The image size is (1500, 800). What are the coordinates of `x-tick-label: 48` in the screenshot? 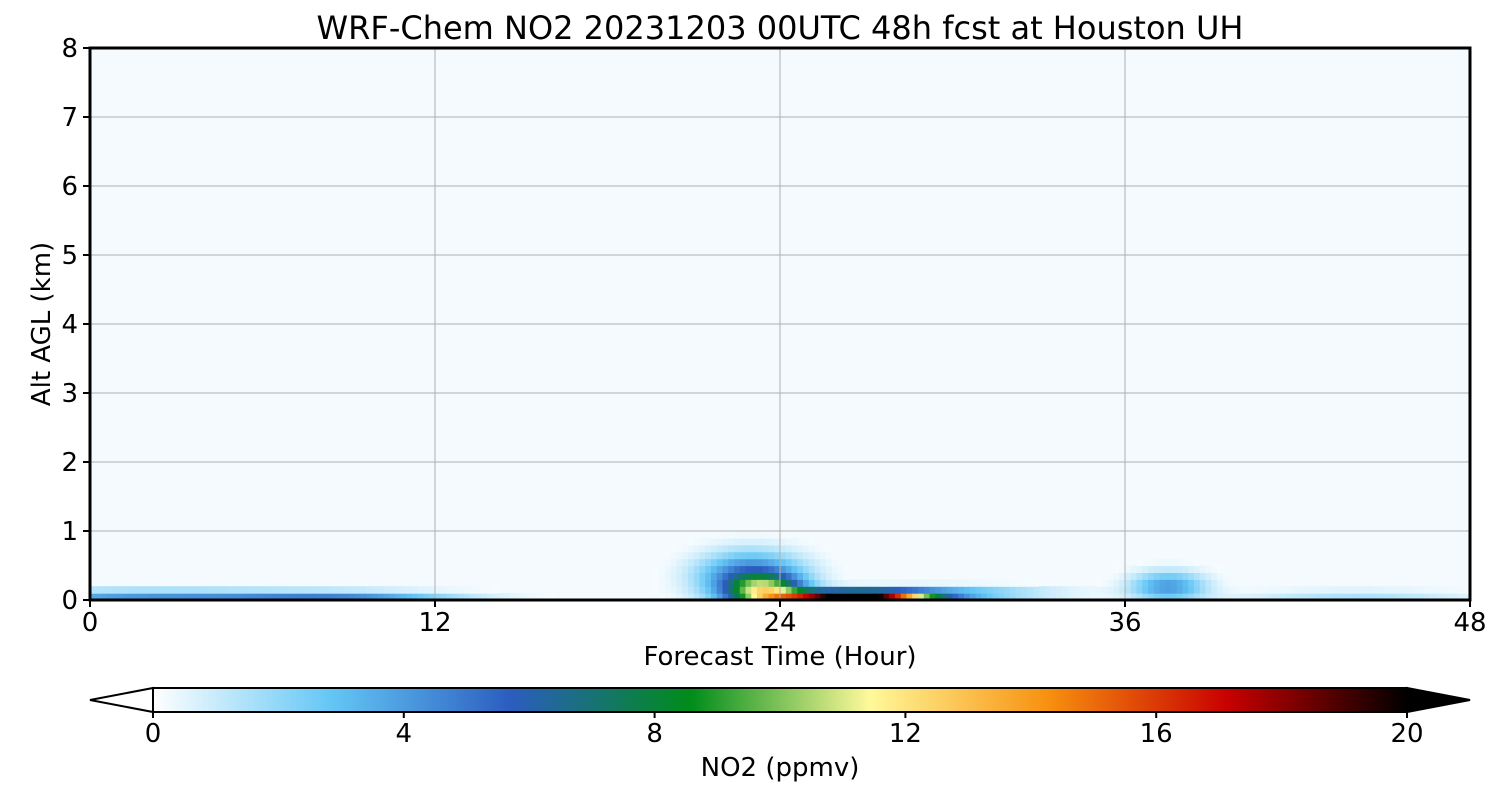 It's located at (1469, 623).